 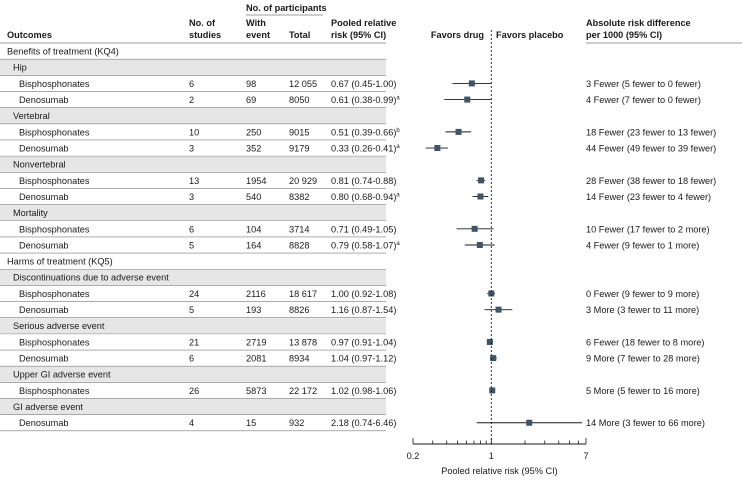 What do you see at coordinates (358, 35) in the screenshot?
I see `header-rr-line2: risk (95% CI)` at bounding box center [358, 35].